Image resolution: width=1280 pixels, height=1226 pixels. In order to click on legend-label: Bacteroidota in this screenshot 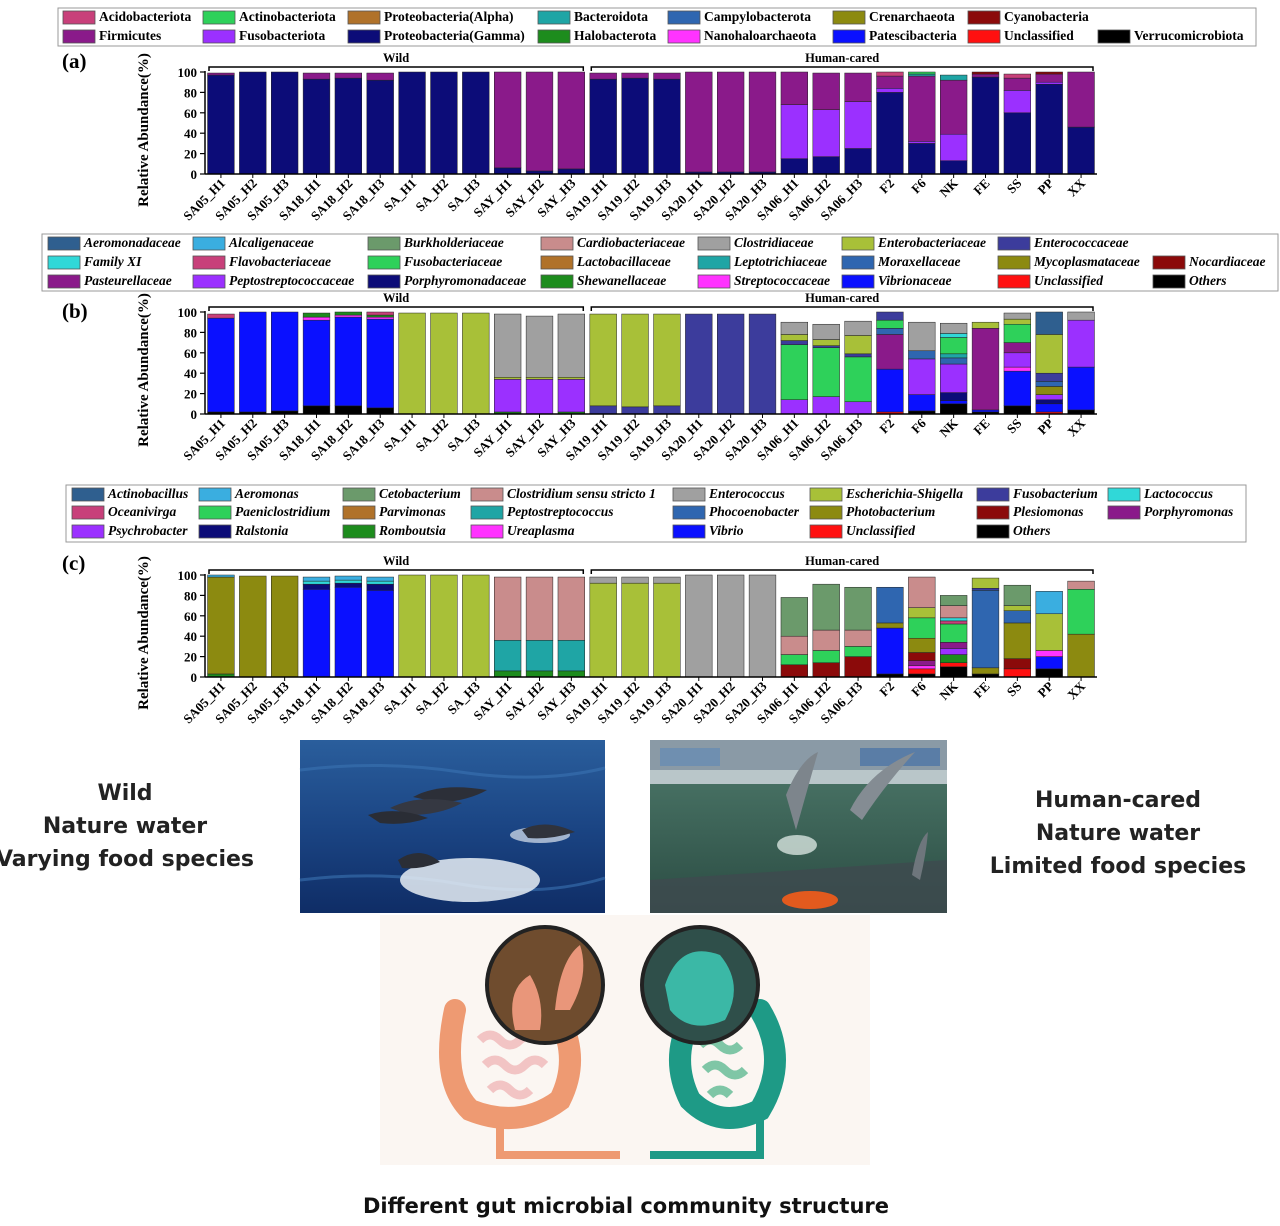, I will do `click(611, 16)`.